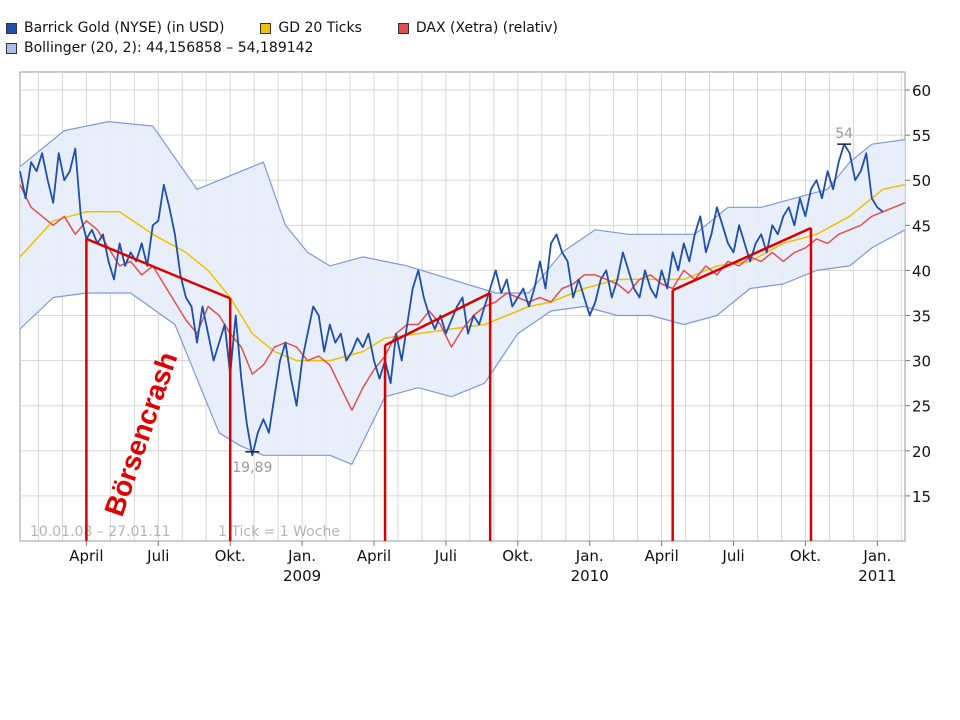  What do you see at coordinates (590, 576) in the screenshot?
I see `x-year-label: 2010` at bounding box center [590, 576].